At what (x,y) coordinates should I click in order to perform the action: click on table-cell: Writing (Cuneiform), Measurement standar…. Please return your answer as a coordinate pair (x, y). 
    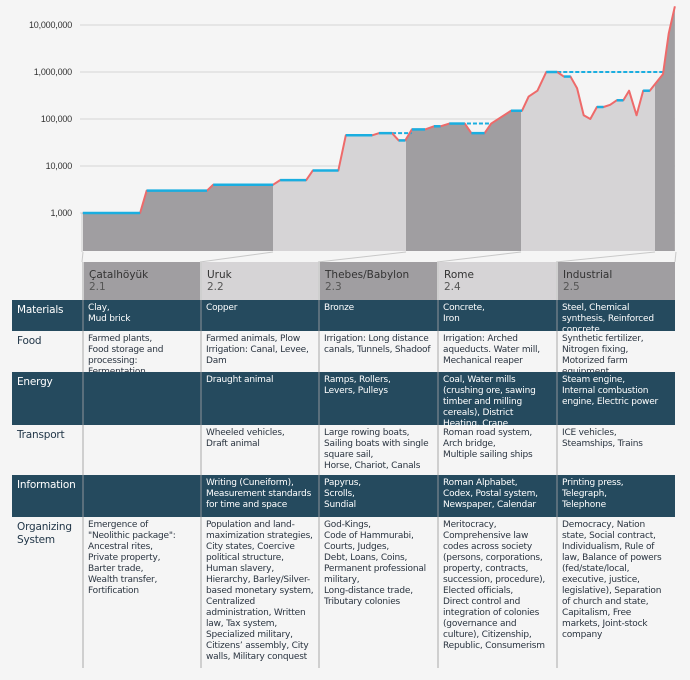
    Looking at the image, I should click on (259, 496).